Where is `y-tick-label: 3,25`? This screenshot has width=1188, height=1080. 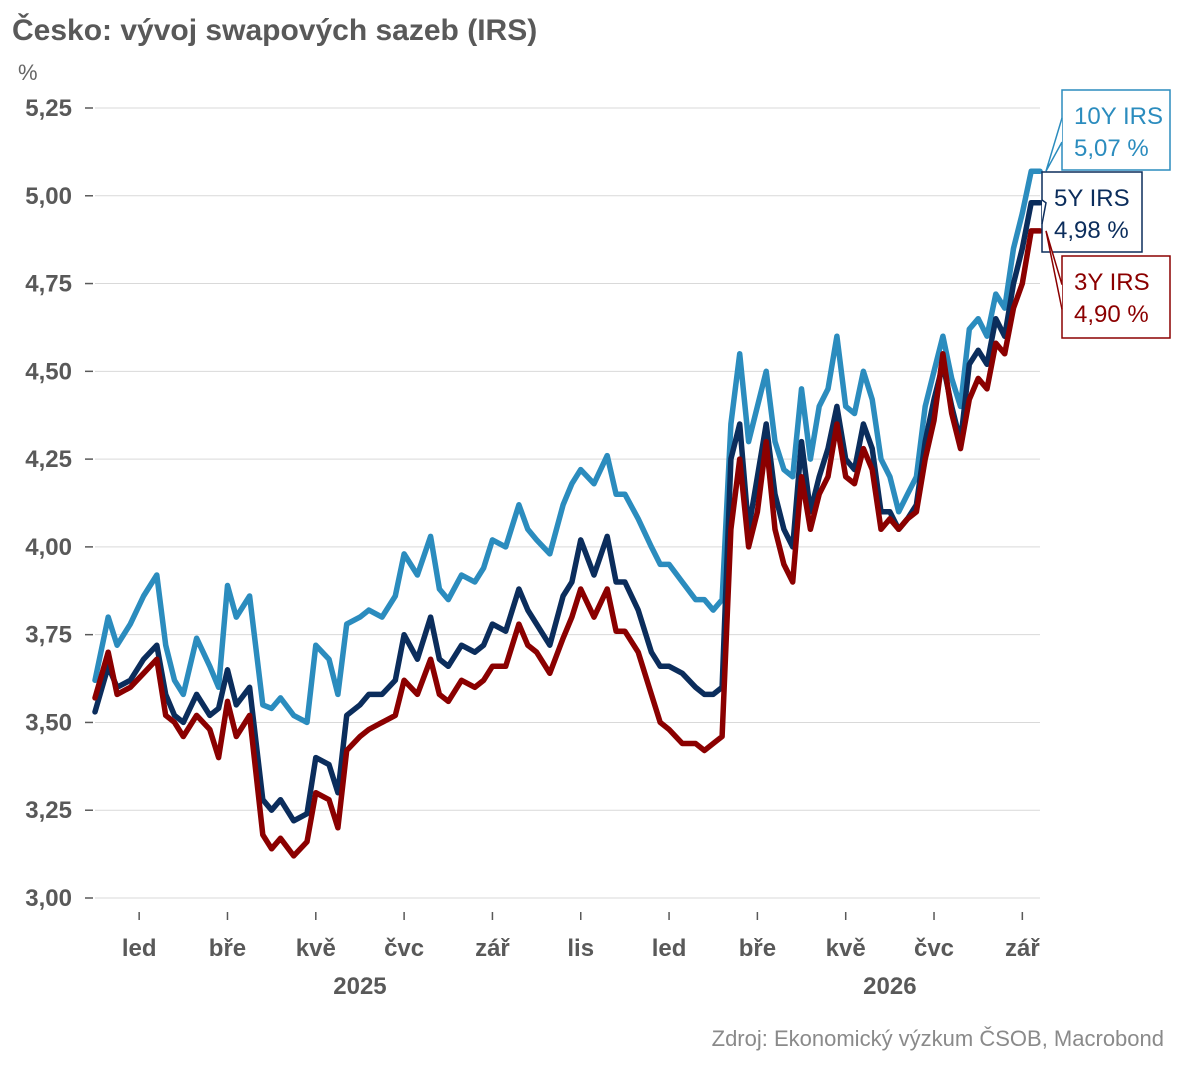
y-tick-label: 3,25 is located at coordinates (48, 810).